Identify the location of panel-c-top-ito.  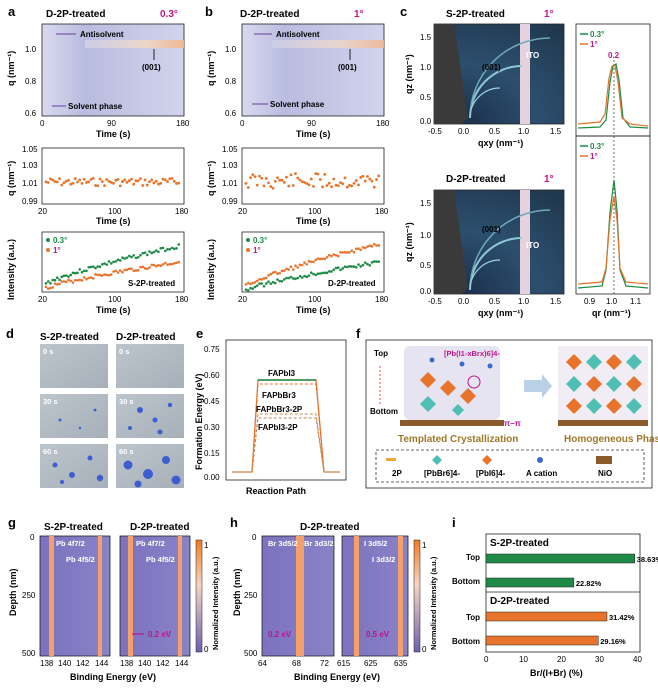
(525, 74).